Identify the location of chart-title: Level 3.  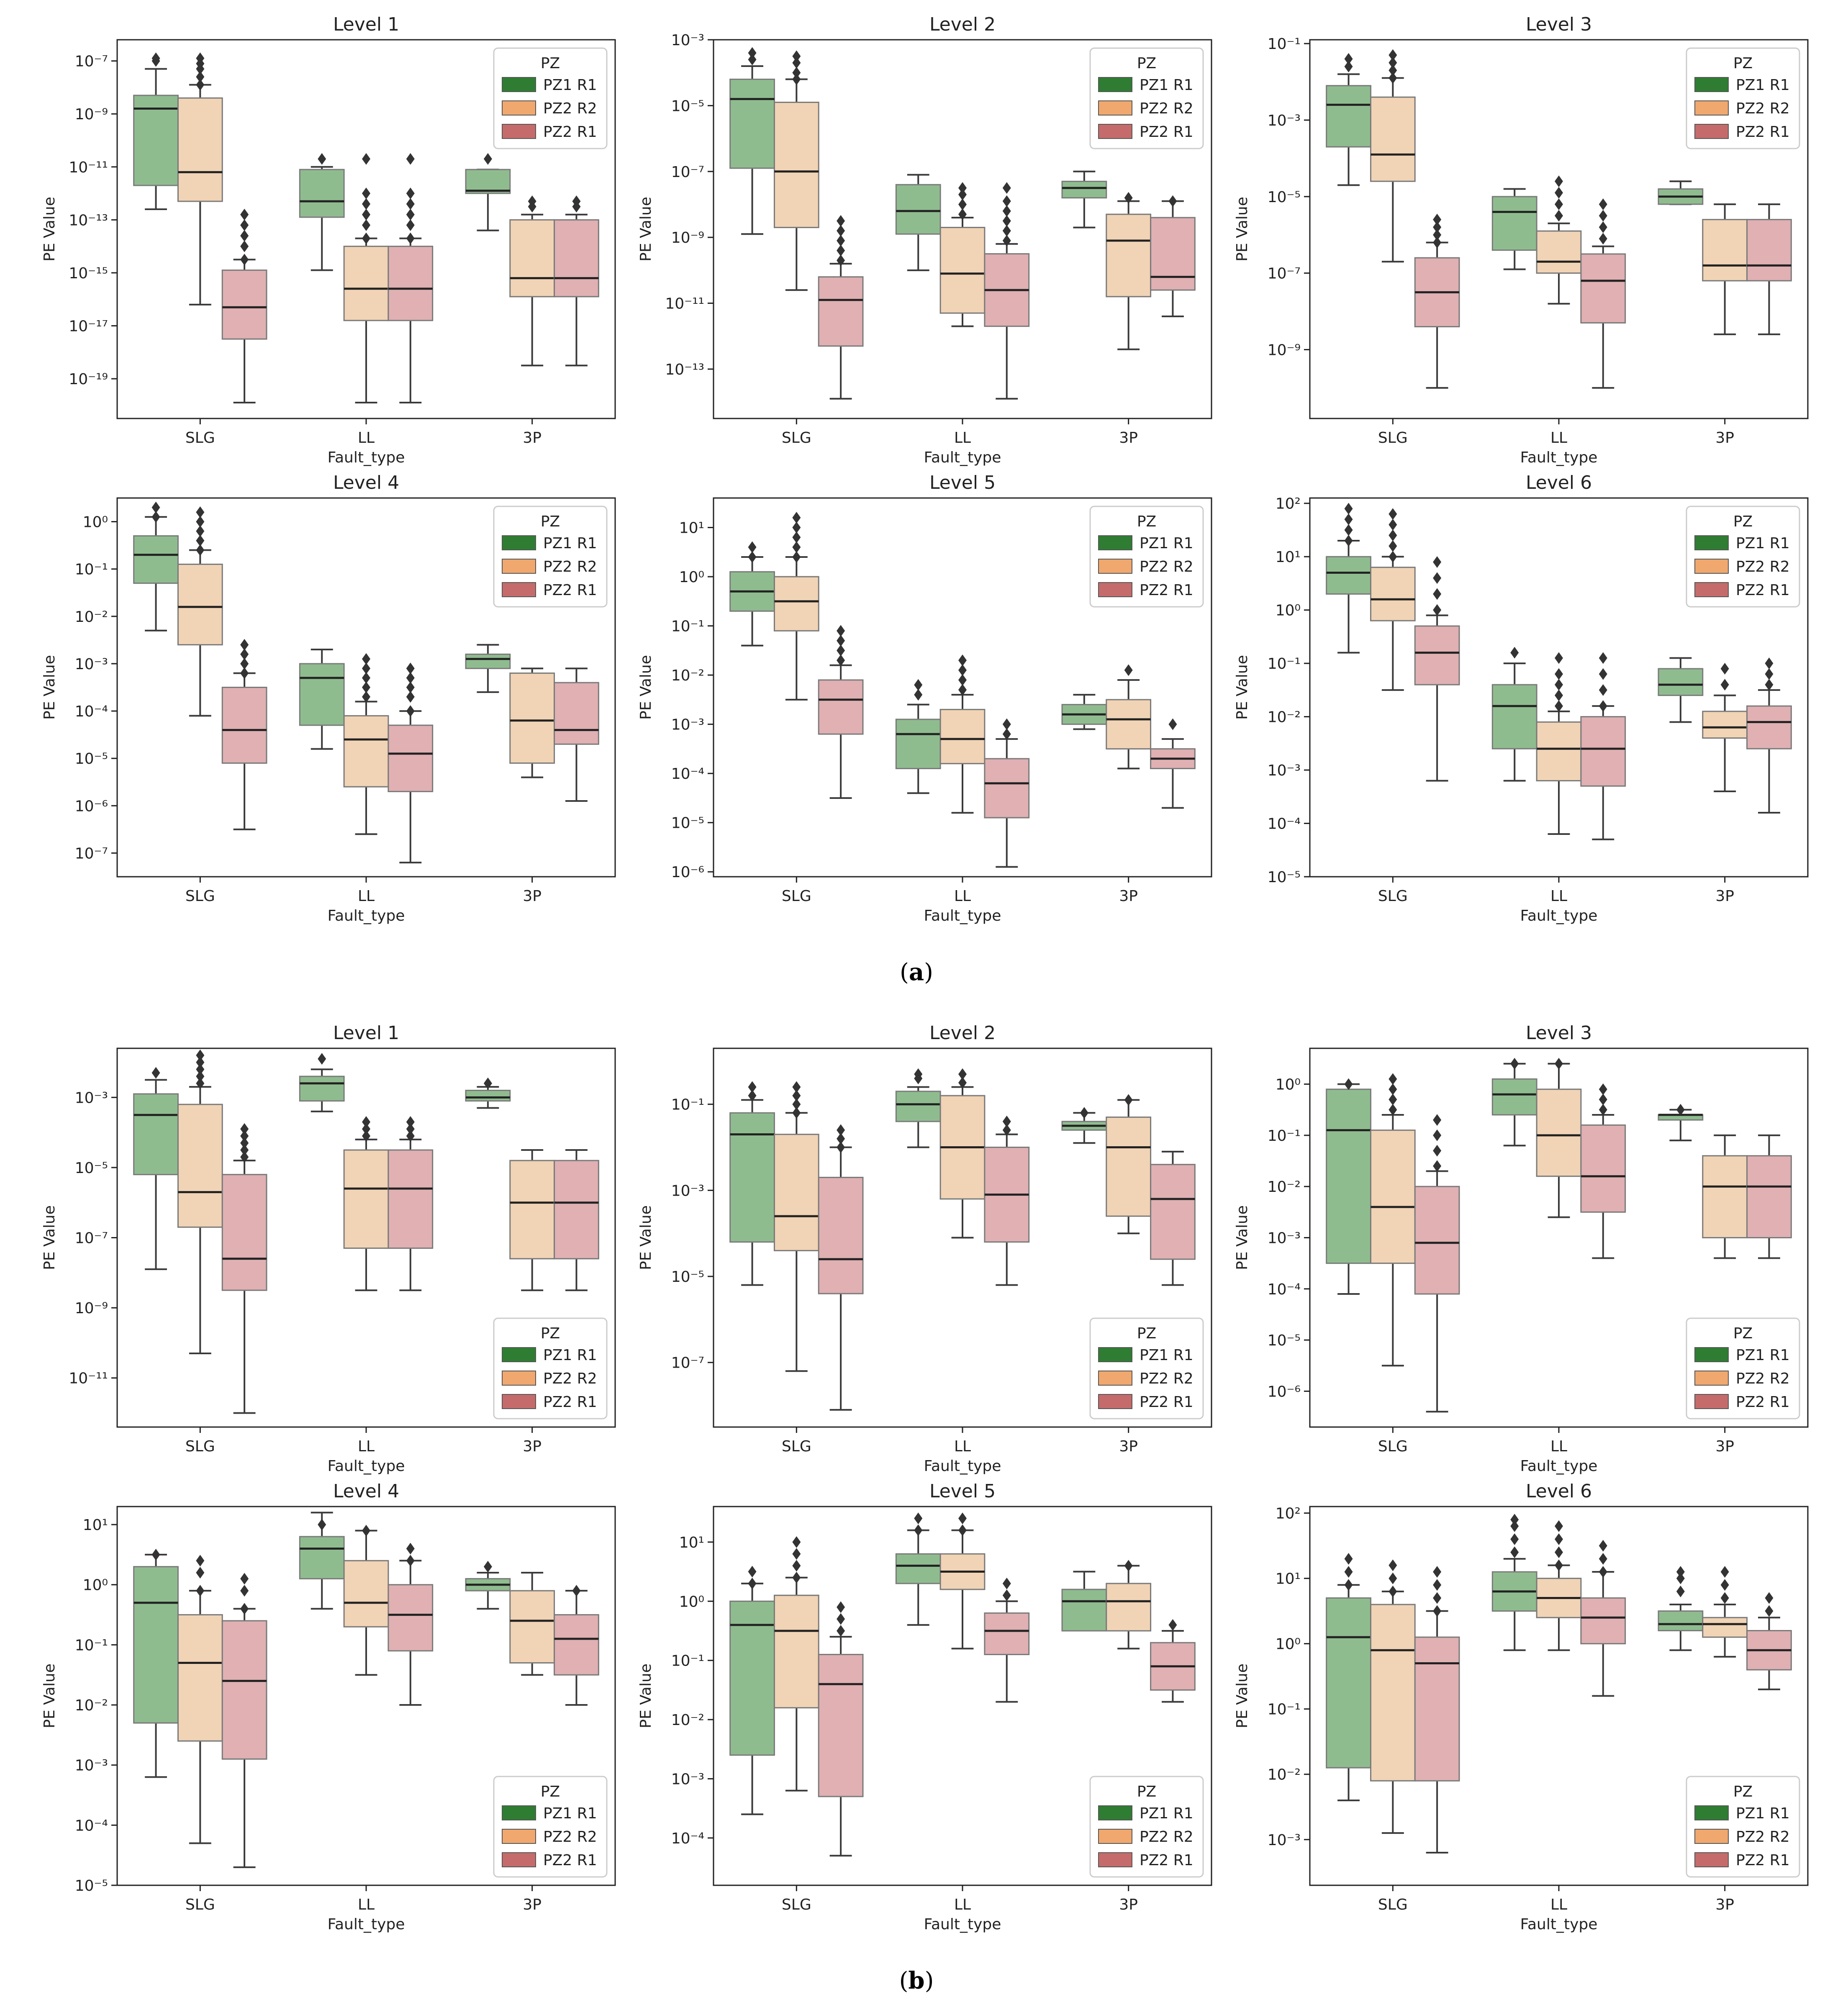
(1559, 24).